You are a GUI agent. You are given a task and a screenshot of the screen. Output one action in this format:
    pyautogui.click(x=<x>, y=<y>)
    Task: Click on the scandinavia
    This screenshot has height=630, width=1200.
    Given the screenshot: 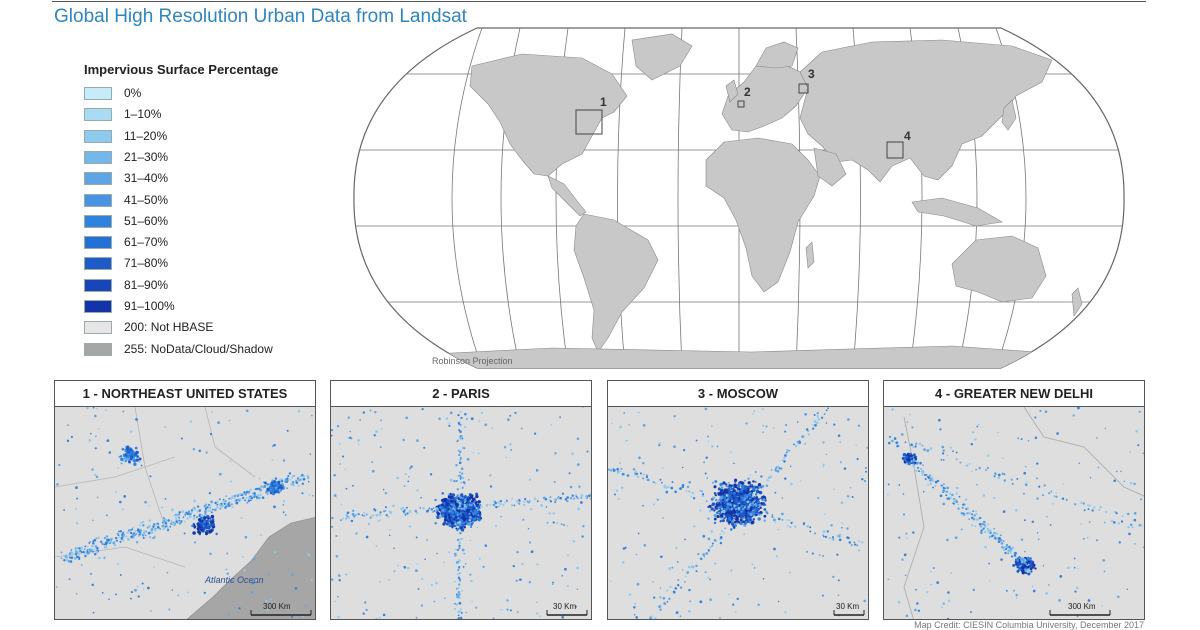 What is the action you would take?
    pyautogui.click(x=777, y=55)
    